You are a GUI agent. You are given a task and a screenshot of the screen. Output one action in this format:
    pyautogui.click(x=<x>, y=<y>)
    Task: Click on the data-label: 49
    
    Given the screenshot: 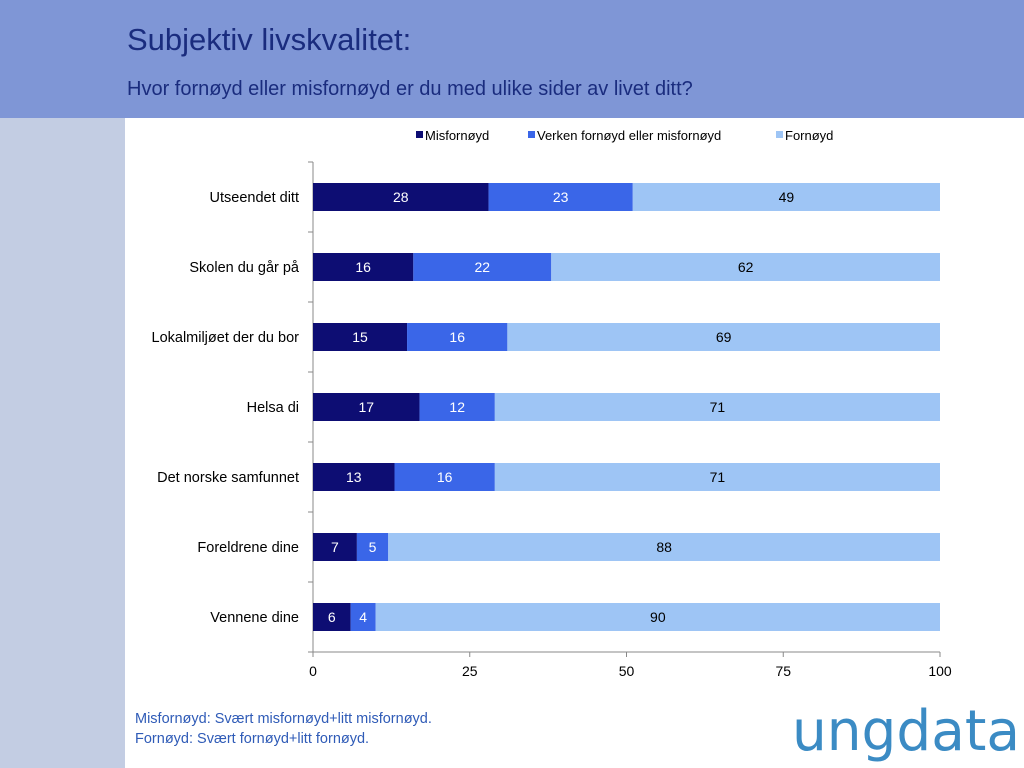 What is the action you would take?
    pyautogui.click(x=787, y=197)
    